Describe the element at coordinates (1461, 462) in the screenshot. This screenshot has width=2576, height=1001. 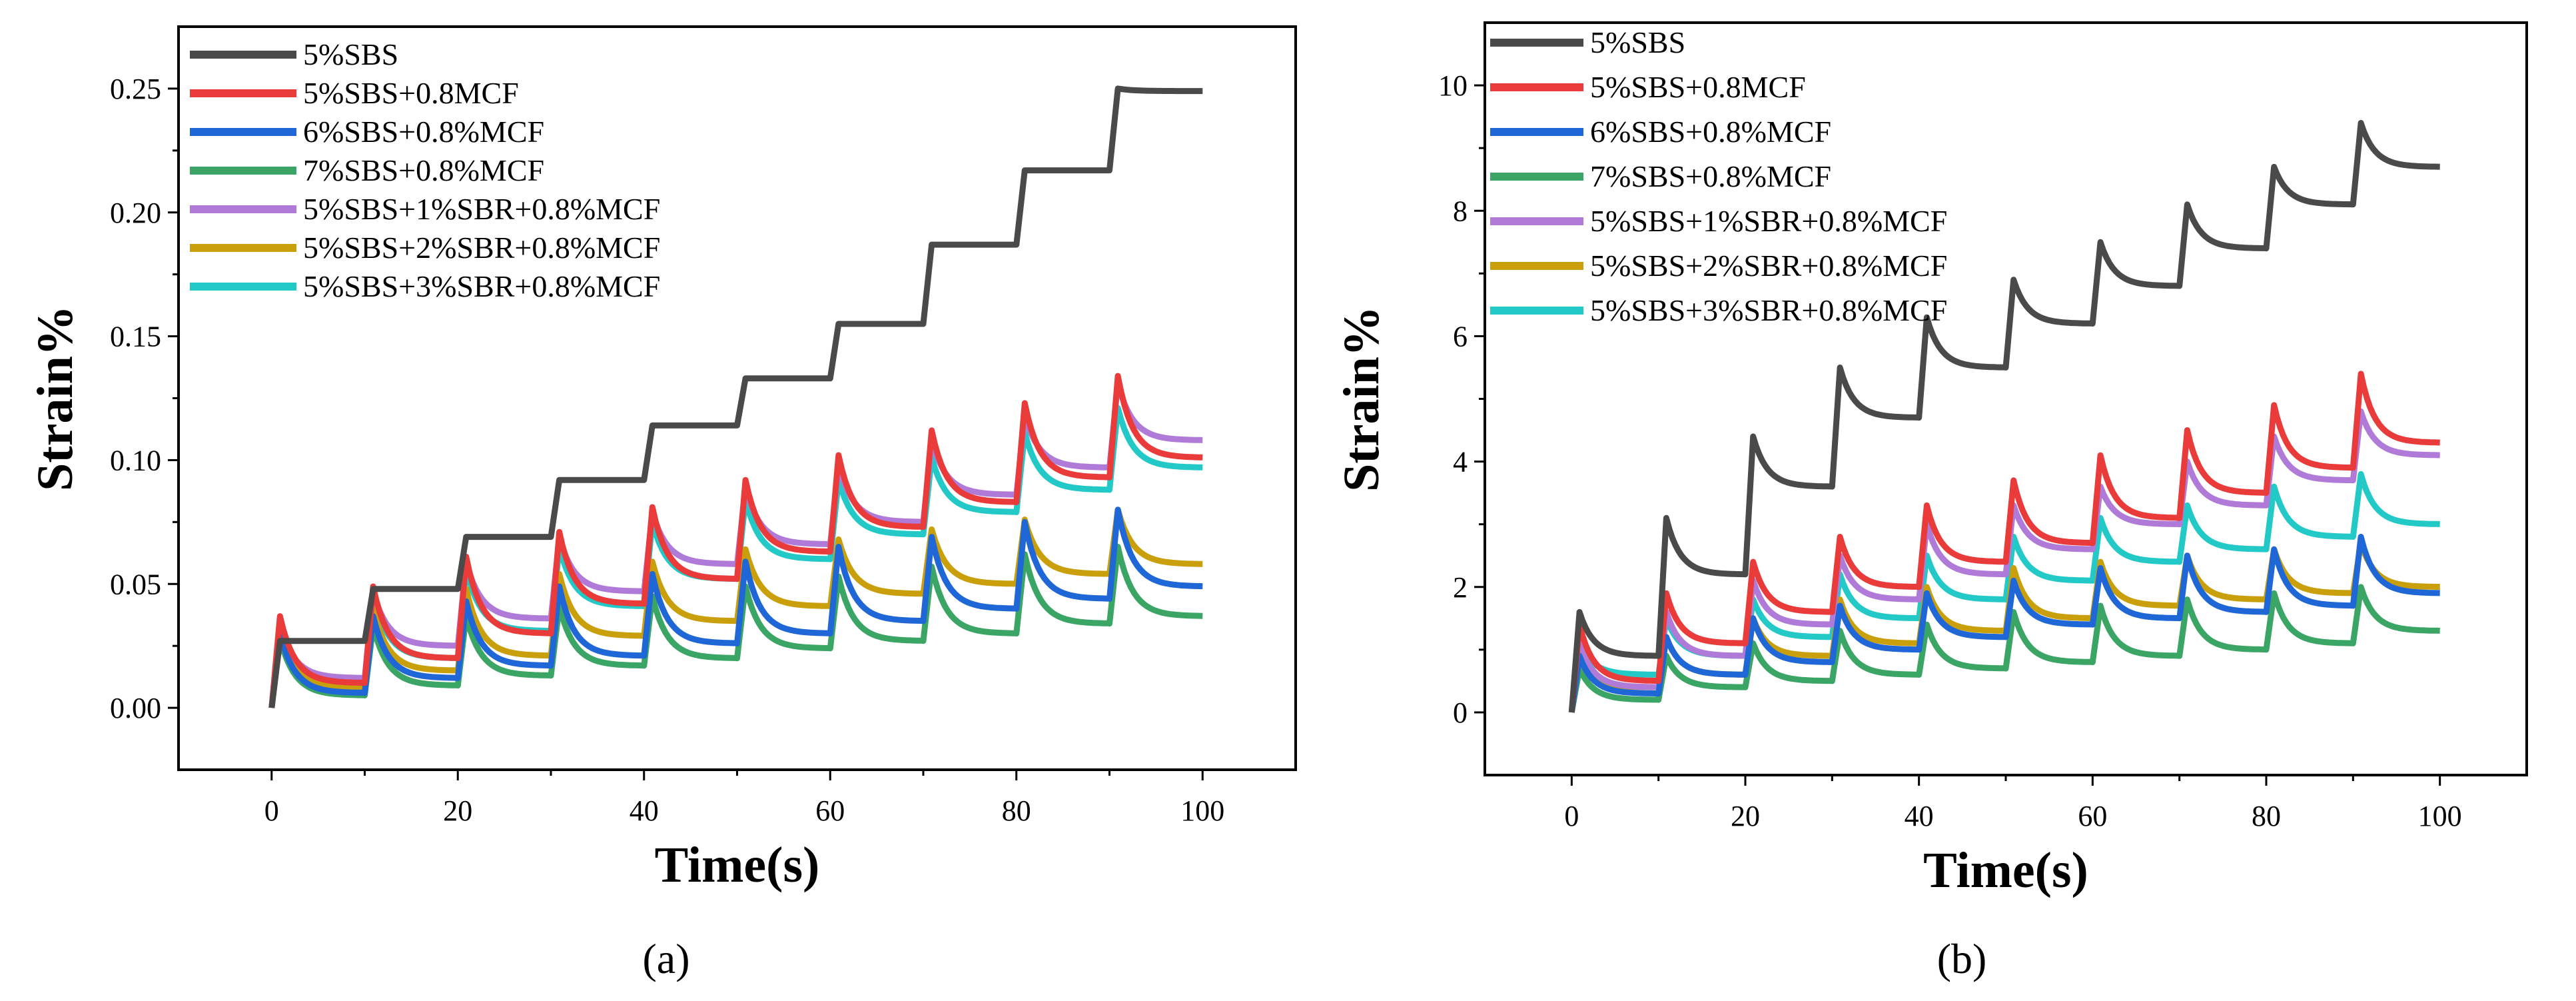
I see `y-tick-label: 4` at that location.